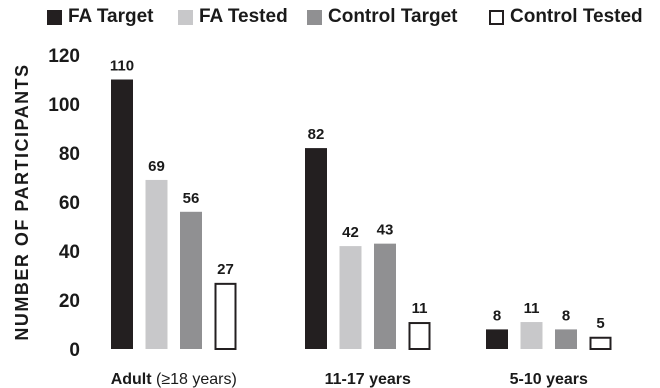 This screenshot has height=388, width=660. I want to click on value-label: 56, so click(191, 198).